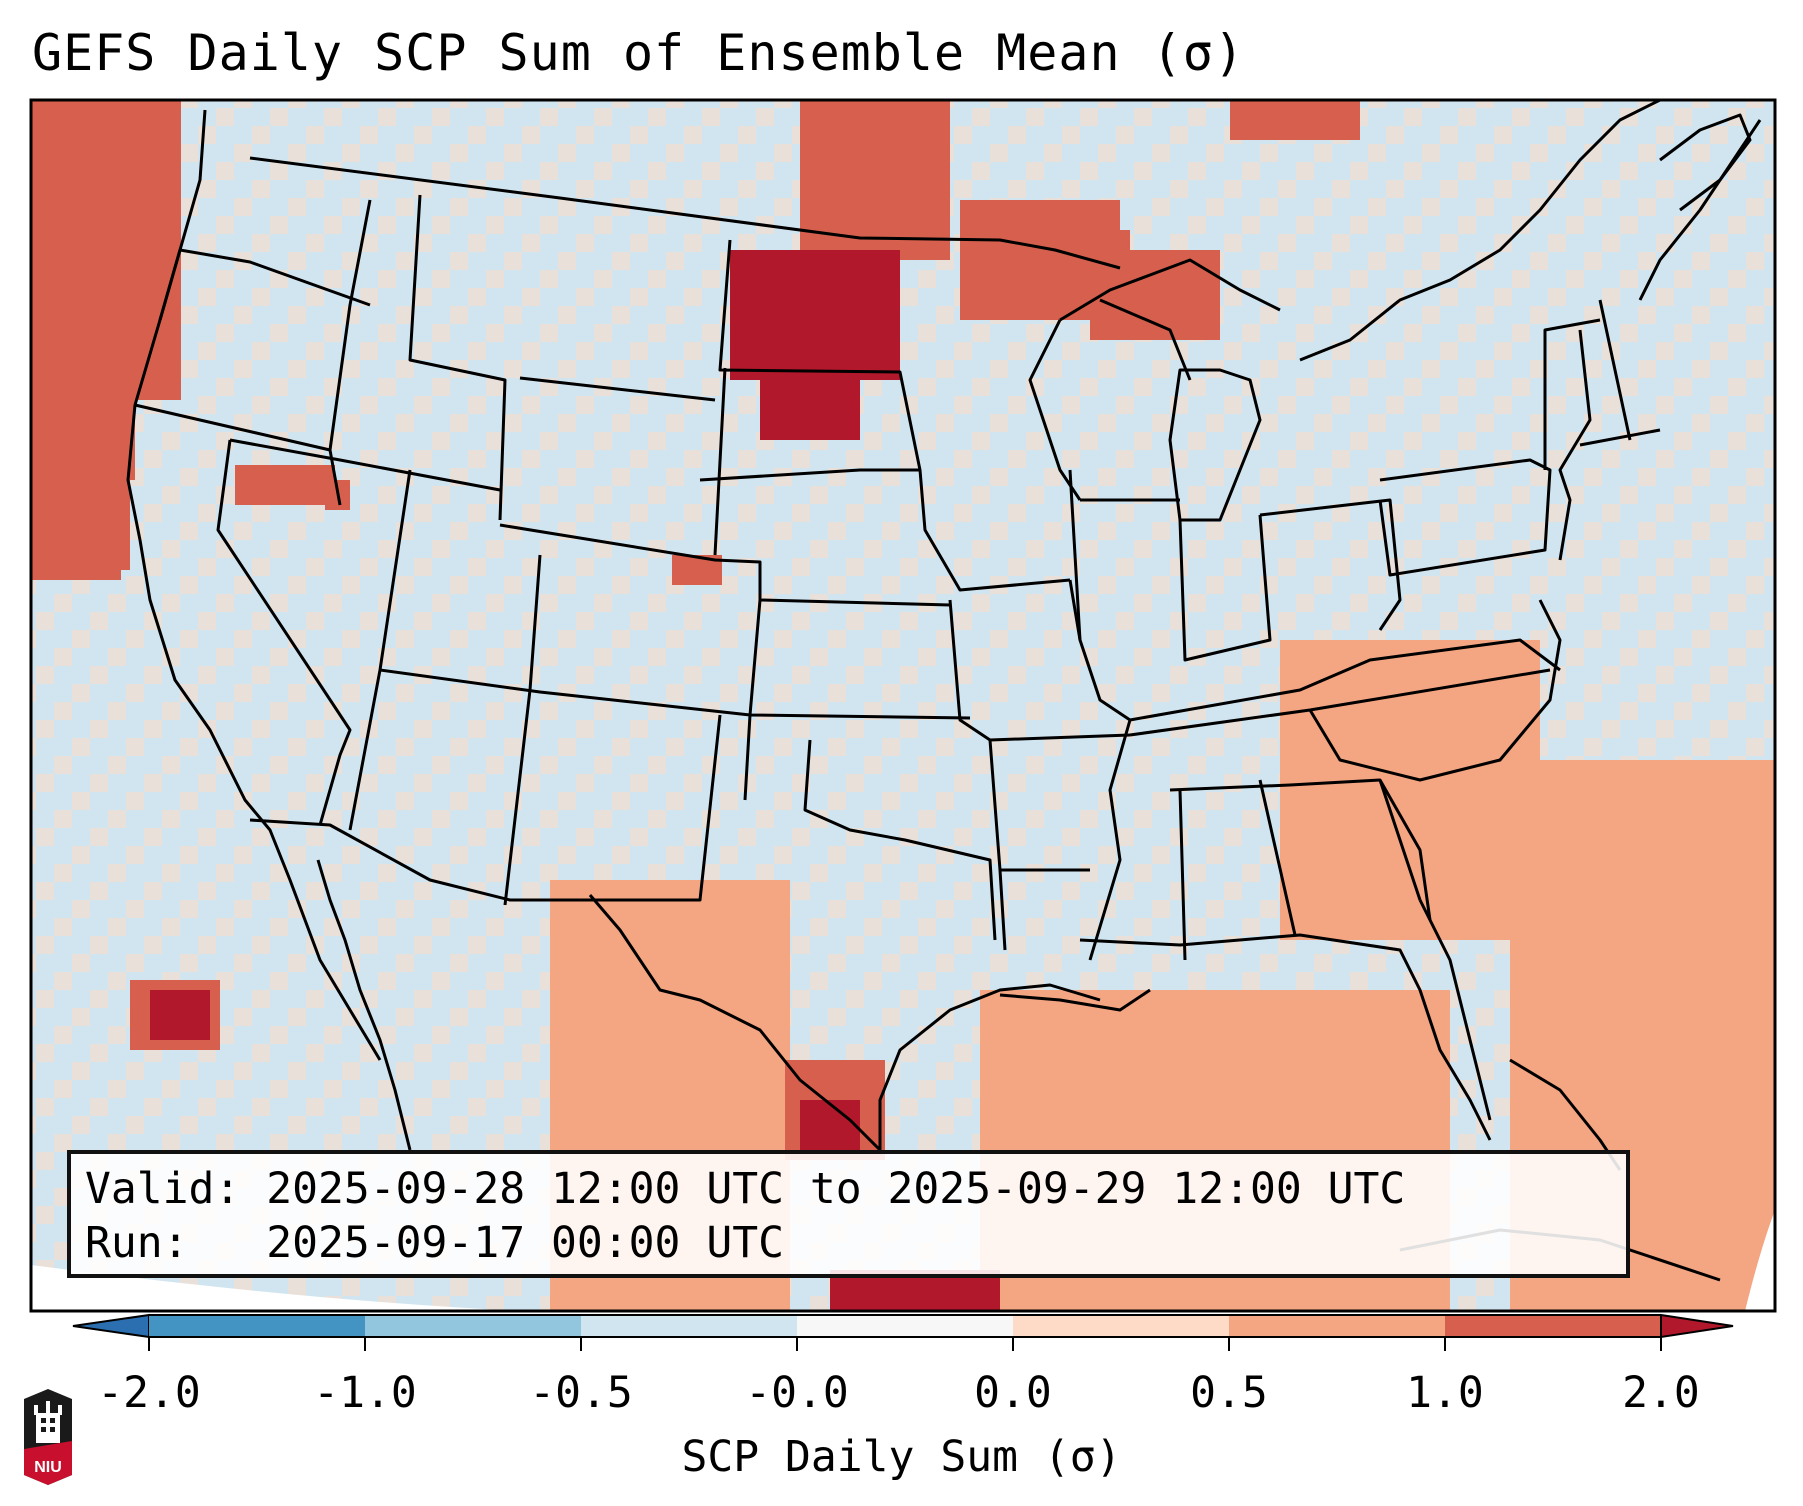 The image size is (1803, 1506). I want to click on wisconsin, so click(1110, 399).